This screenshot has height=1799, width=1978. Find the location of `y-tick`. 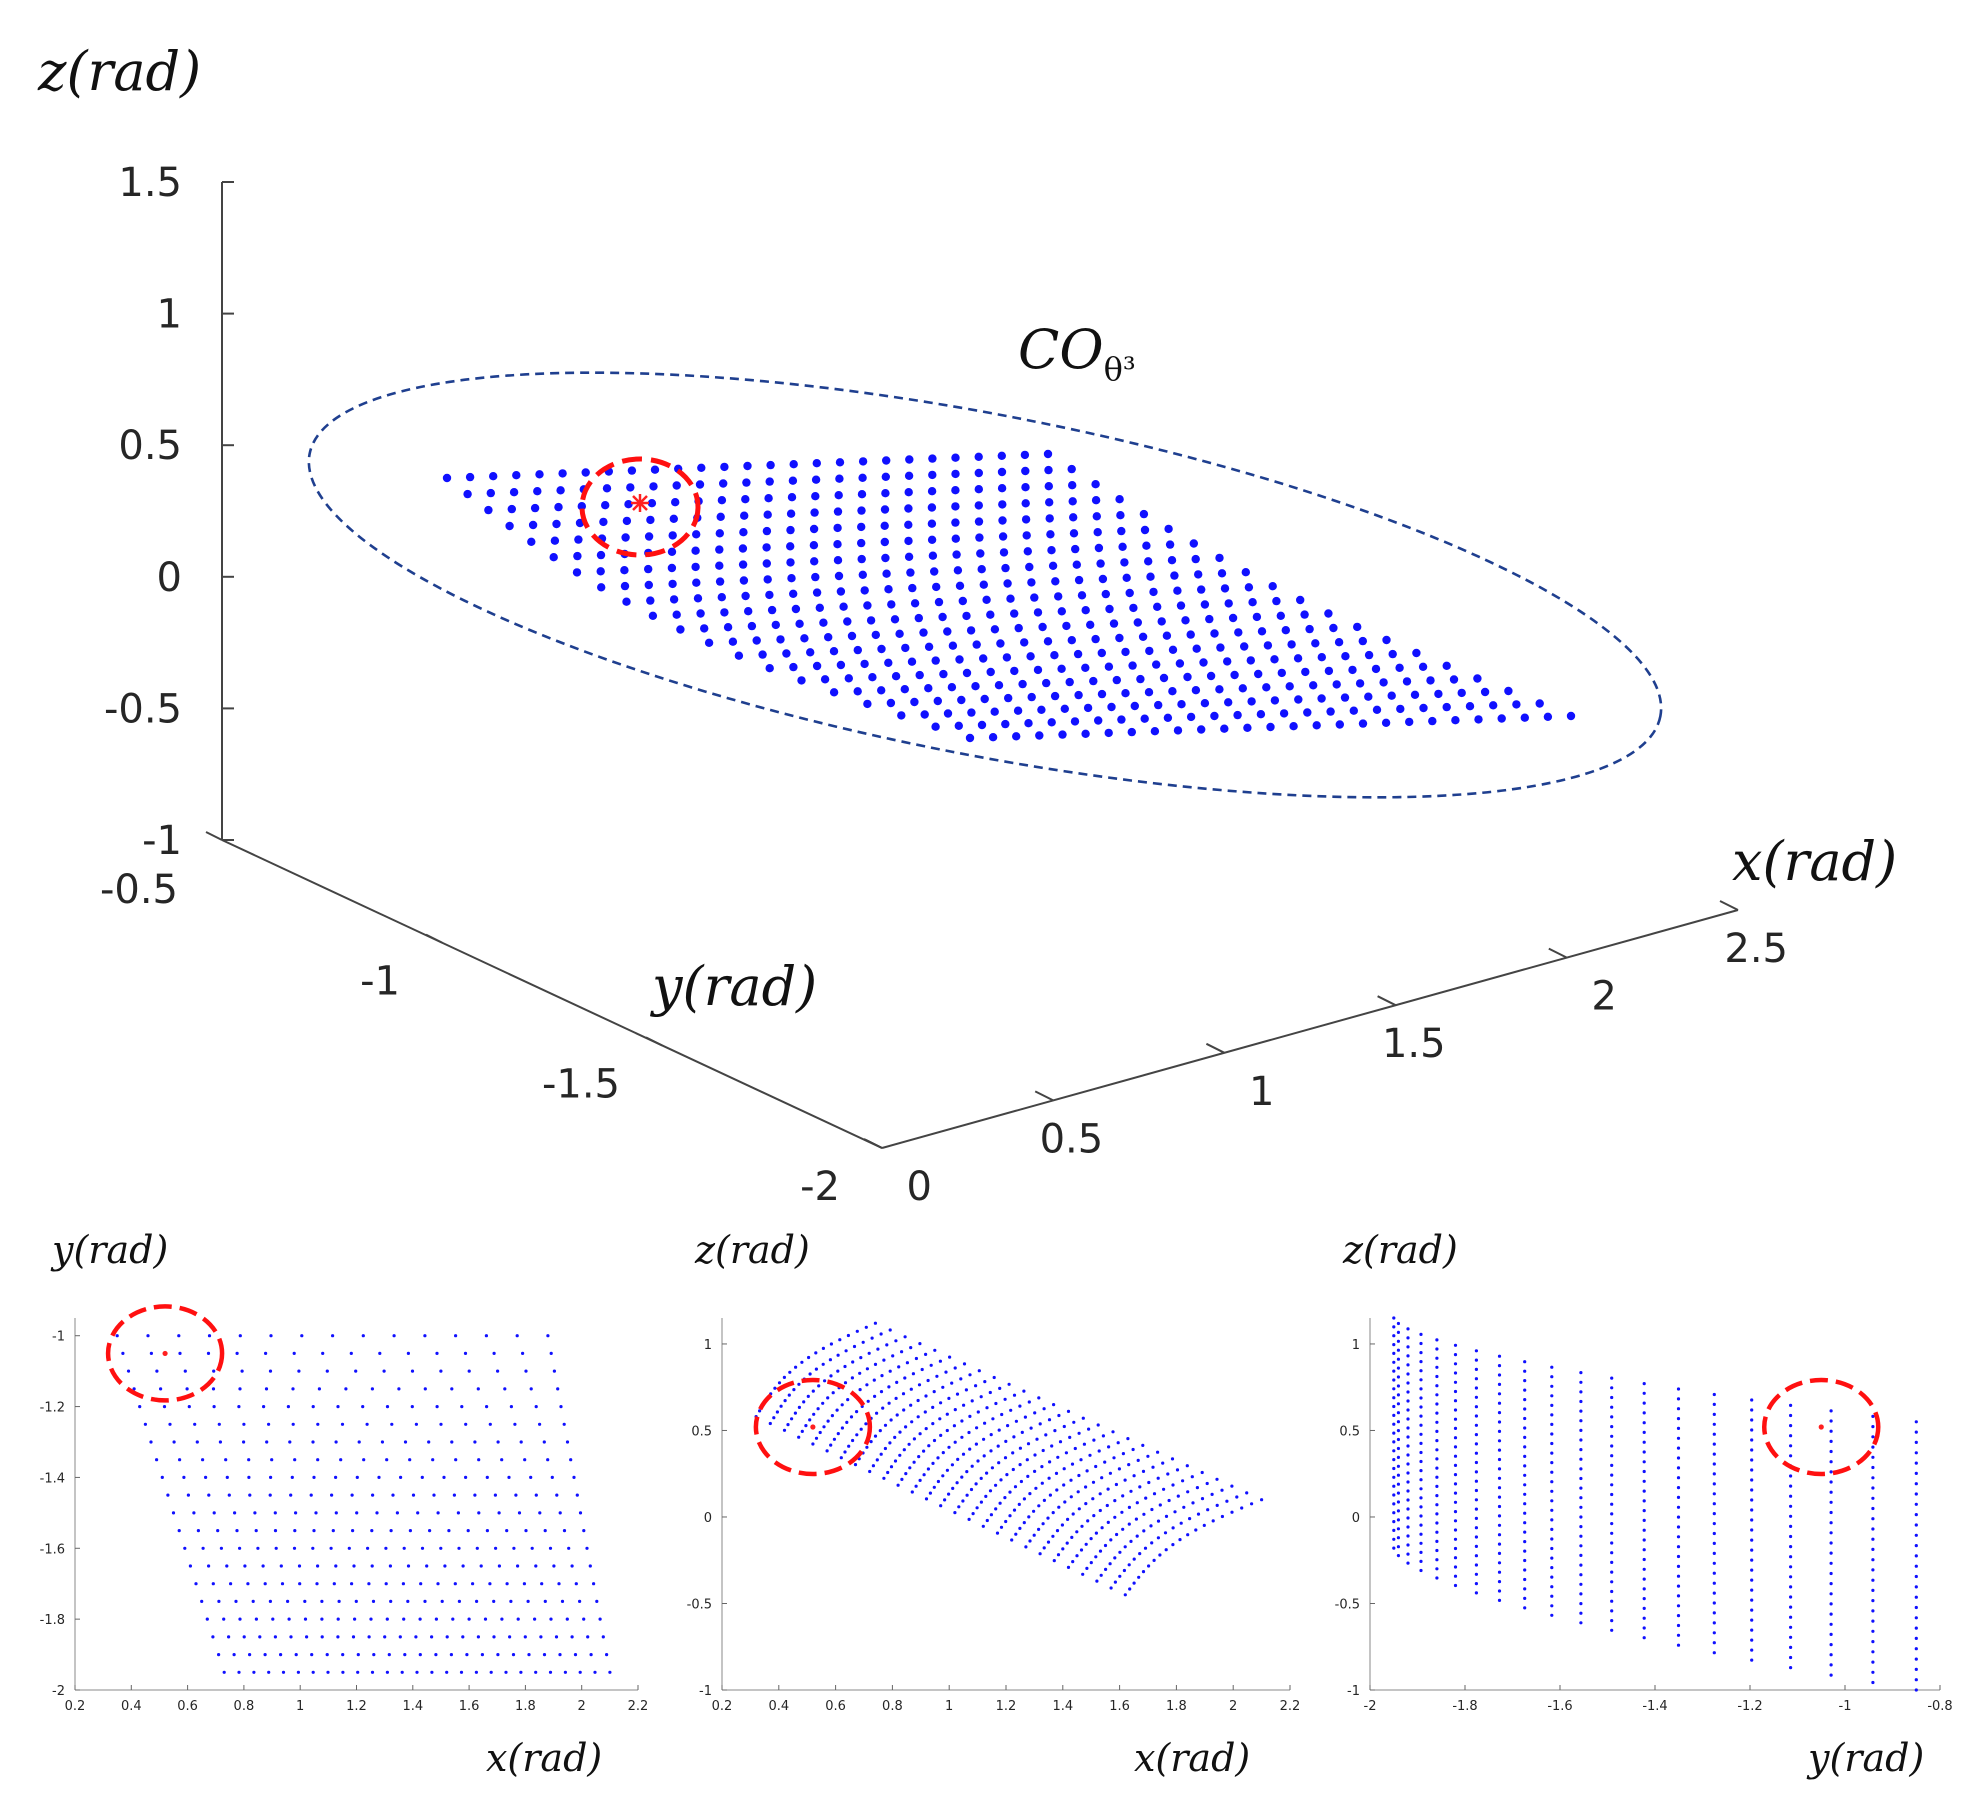

y-tick is located at coordinates (214, 836).